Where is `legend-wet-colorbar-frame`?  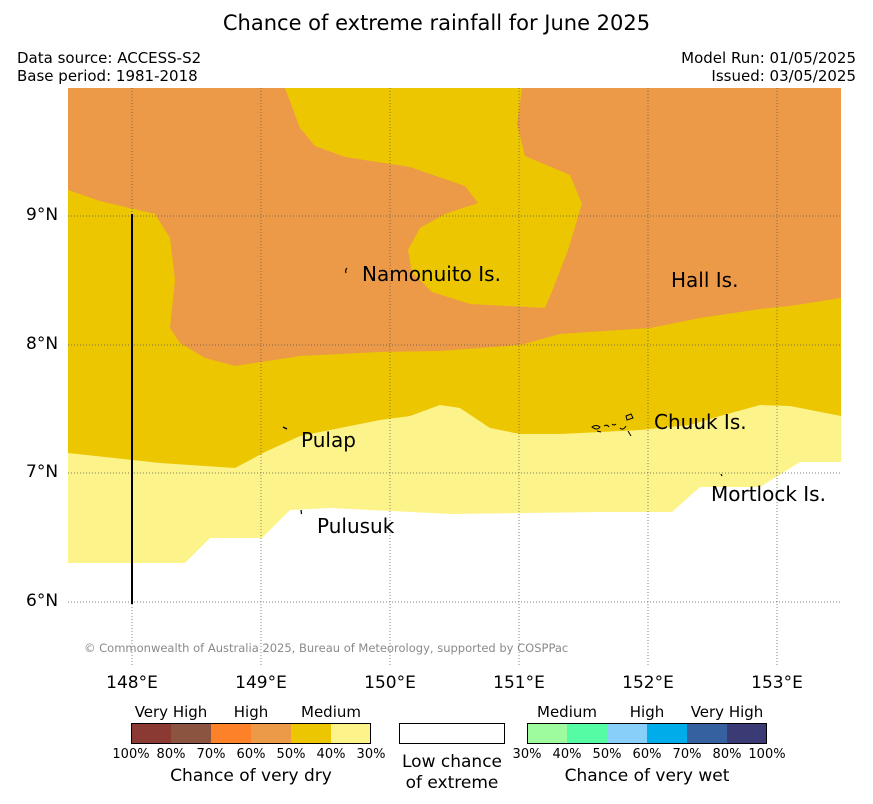 legend-wet-colorbar-frame is located at coordinates (647, 733).